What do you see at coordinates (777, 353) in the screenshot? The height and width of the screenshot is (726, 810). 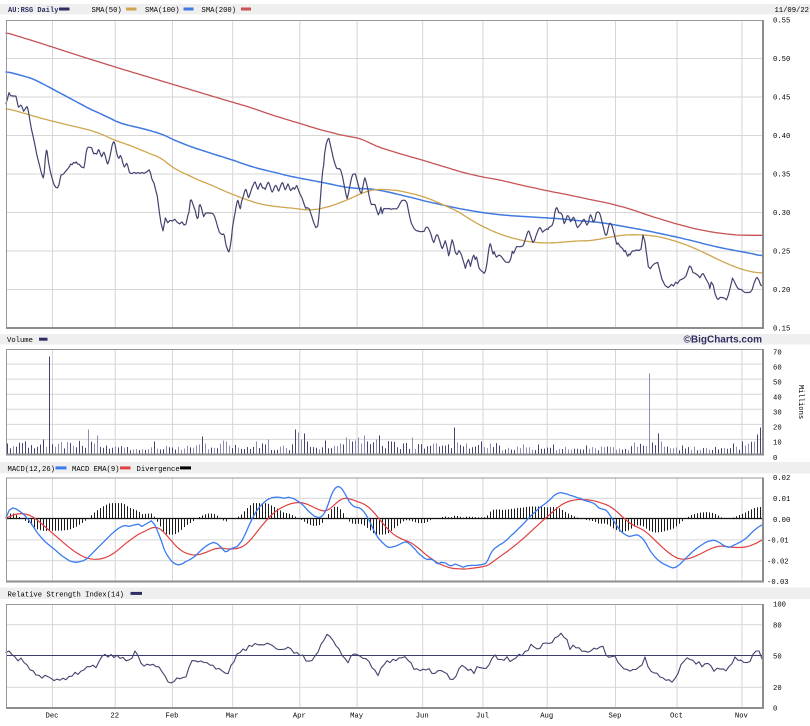 I see `svg-text: 70` at bounding box center [777, 353].